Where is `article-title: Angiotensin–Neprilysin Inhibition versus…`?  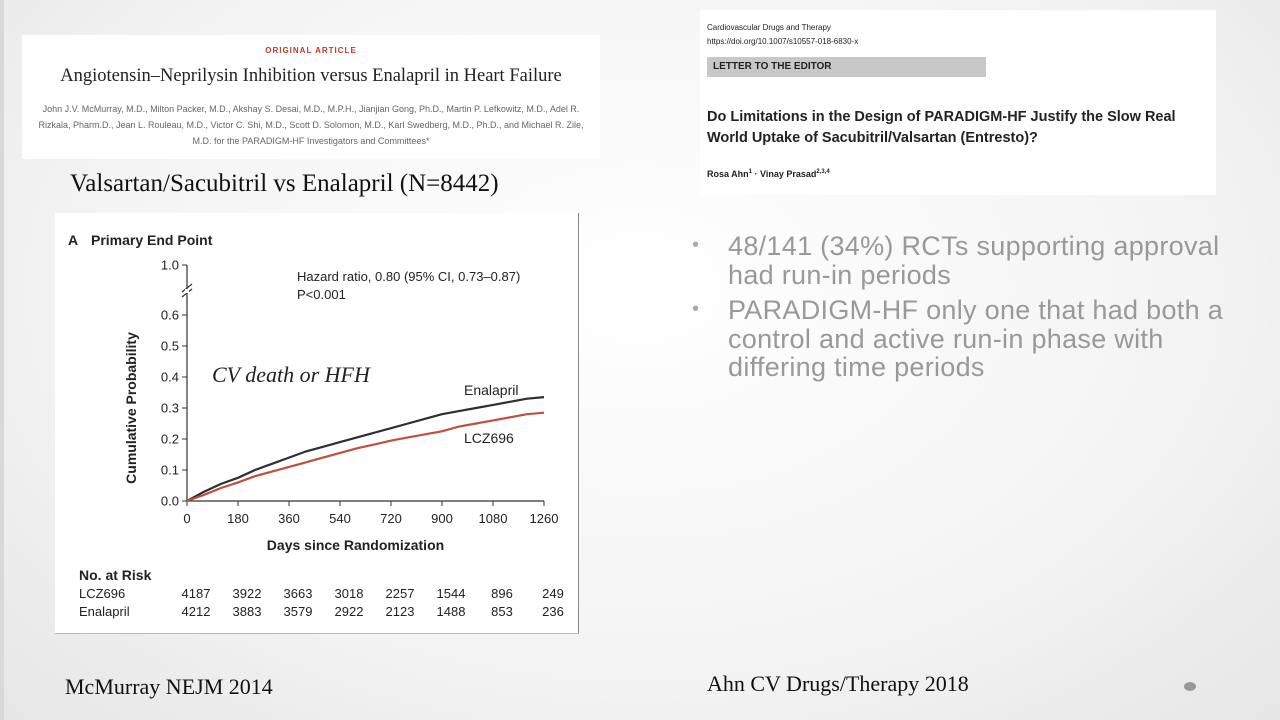
article-title: Angiotensin–Neprilysin Inhibition versus… is located at coordinates (311, 76).